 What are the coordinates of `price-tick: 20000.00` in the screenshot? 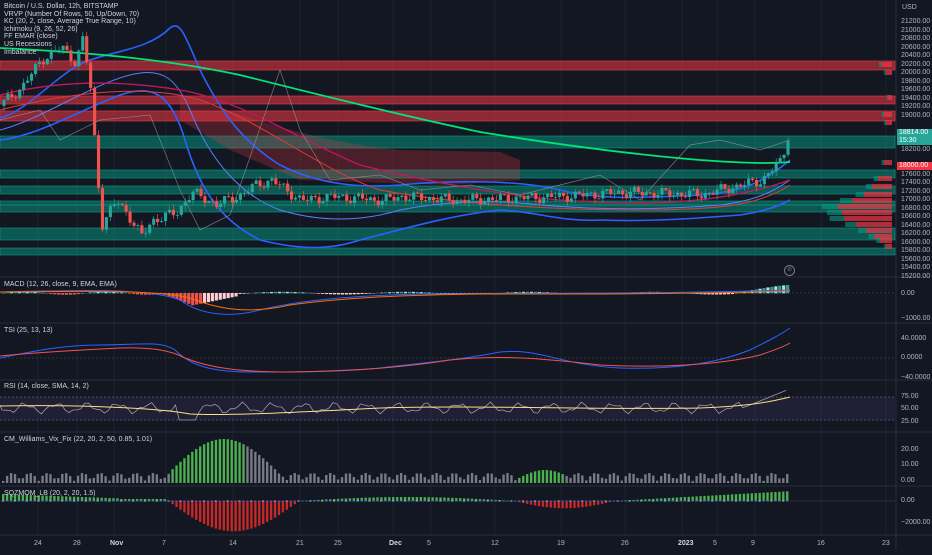 It's located at (915, 72).